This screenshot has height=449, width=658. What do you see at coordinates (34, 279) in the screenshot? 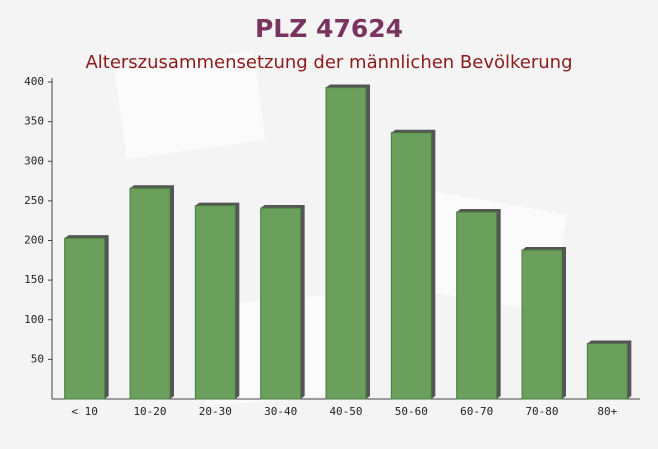
I see `y-tick-label: 150` at bounding box center [34, 279].